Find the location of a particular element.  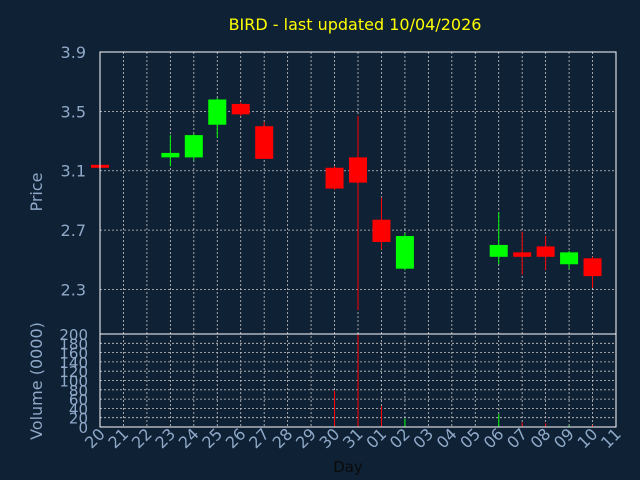

price-y-tick-label: 3.1 is located at coordinates (73, 171).